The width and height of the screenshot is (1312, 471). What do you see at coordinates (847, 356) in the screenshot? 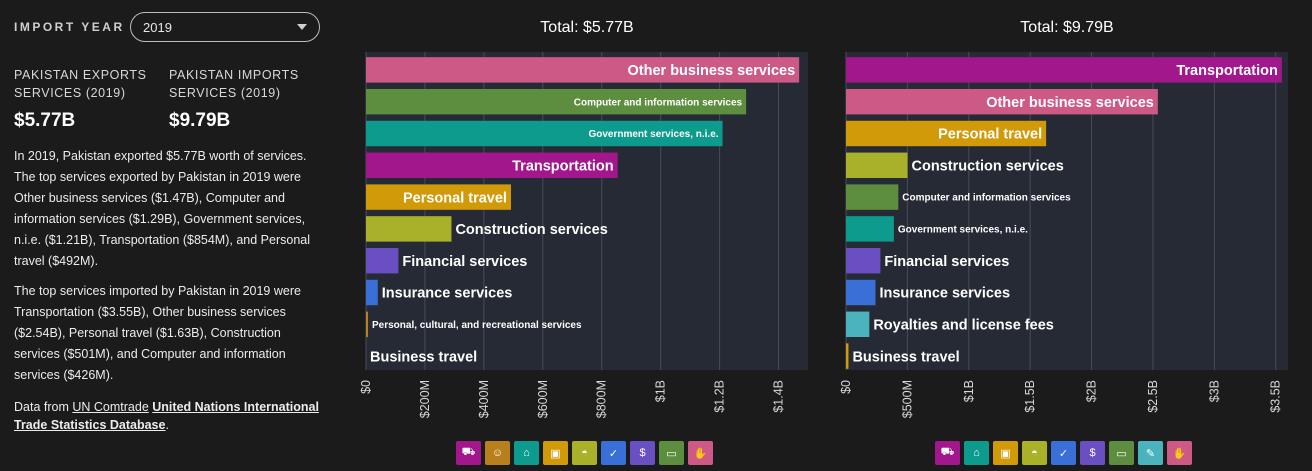
I see `bar-business-travel` at bounding box center [847, 356].